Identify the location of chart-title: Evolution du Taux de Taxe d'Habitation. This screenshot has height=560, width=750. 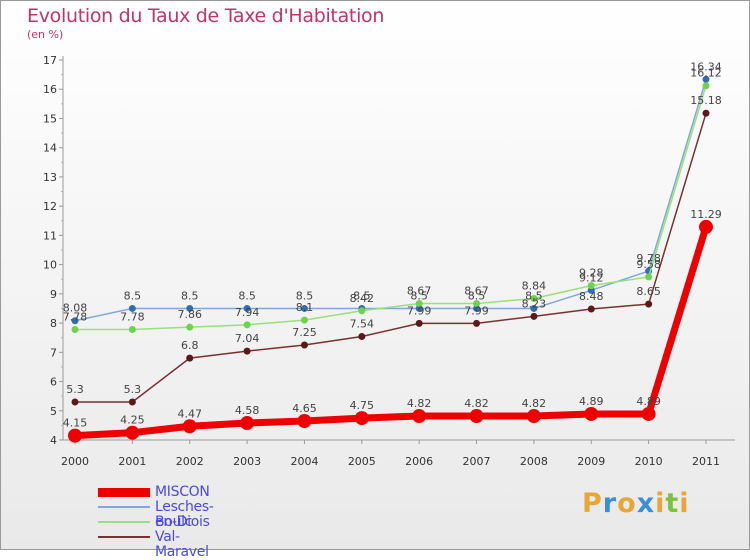
(206, 16).